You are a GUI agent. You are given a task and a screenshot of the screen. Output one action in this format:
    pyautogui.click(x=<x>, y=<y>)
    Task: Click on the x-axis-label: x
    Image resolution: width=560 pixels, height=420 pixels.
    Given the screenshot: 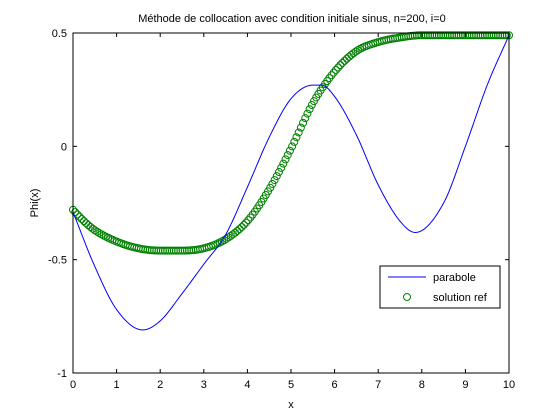 What is the action you would take?
    pyautogui.click(x=291, y=405)
    